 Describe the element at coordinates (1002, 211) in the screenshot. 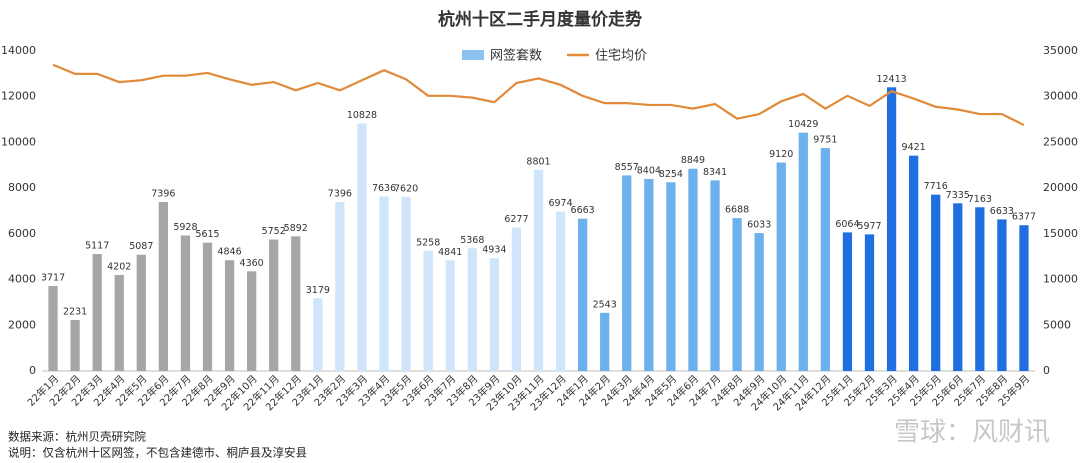

I see `data-label: 6633` at that location.